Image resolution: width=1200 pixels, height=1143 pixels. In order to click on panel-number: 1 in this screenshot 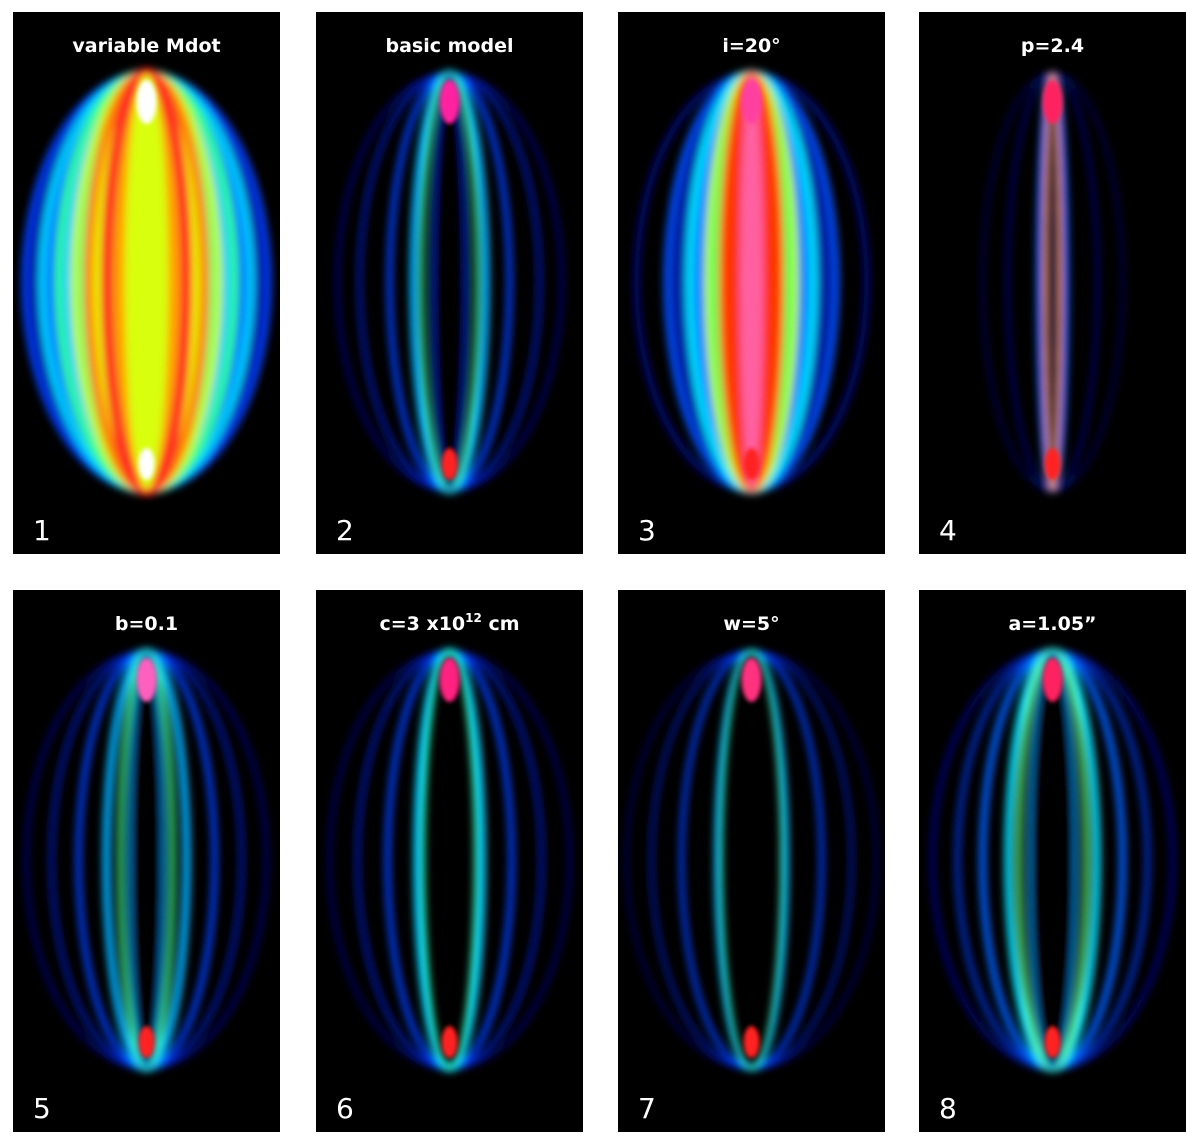, I will do `click(42, 530)`.